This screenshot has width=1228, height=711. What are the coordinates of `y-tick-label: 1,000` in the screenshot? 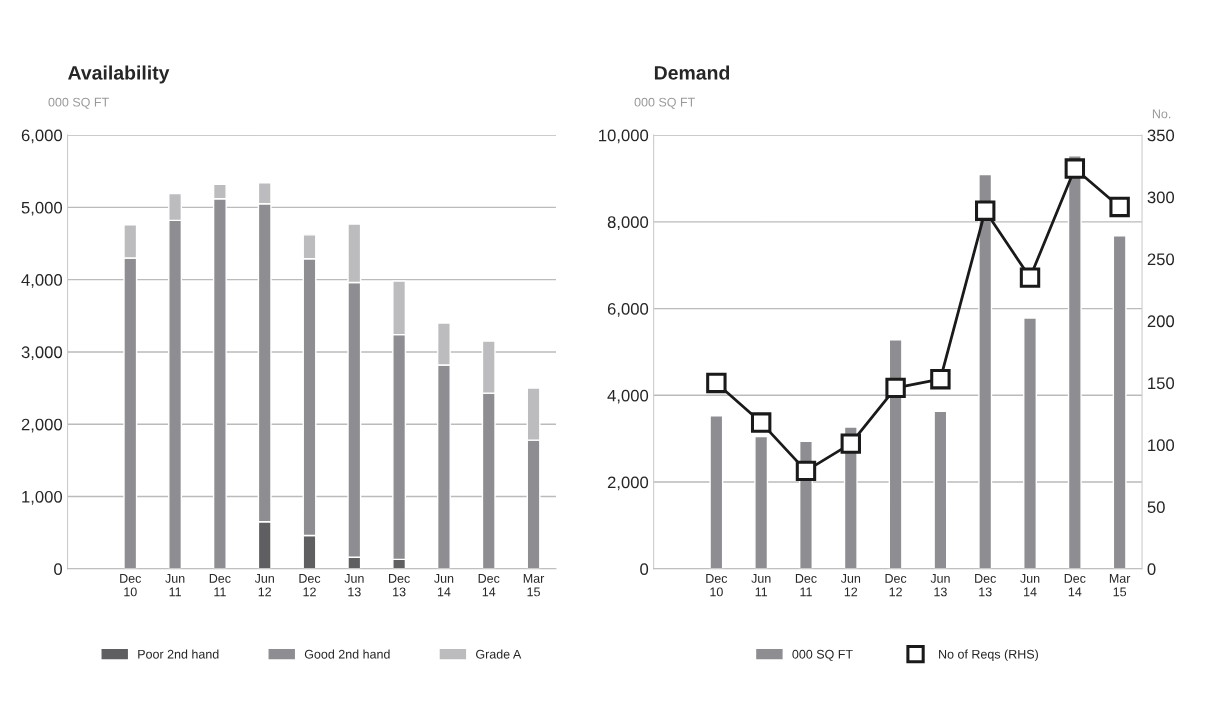 It's located at (42, 497).